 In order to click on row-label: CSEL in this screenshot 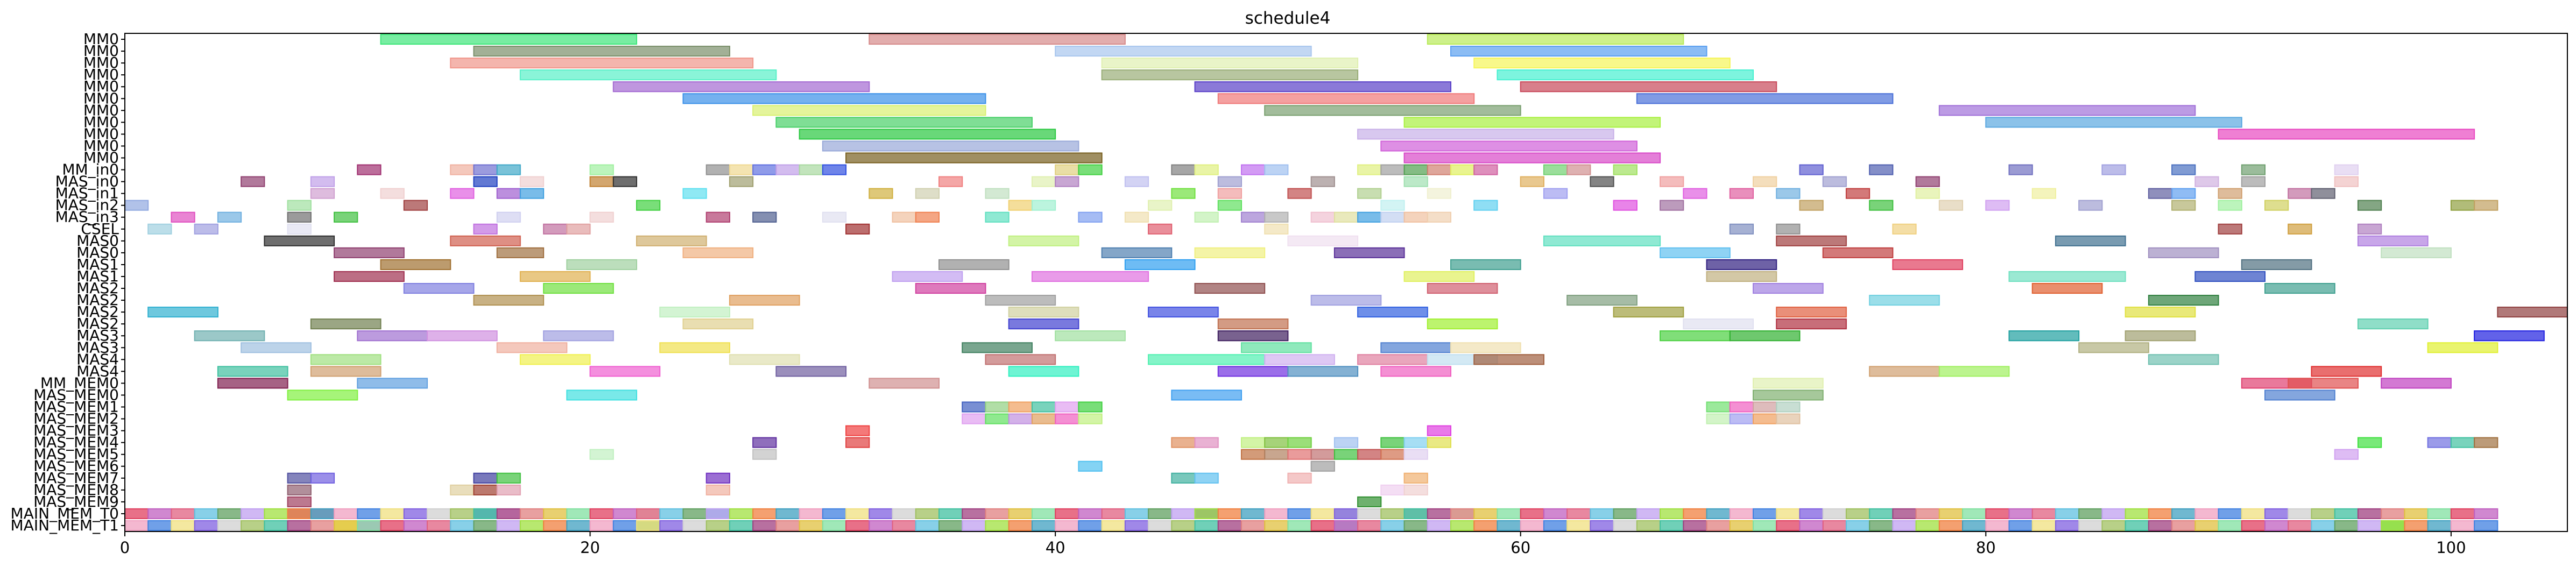, I will do `click(100, 229)`.